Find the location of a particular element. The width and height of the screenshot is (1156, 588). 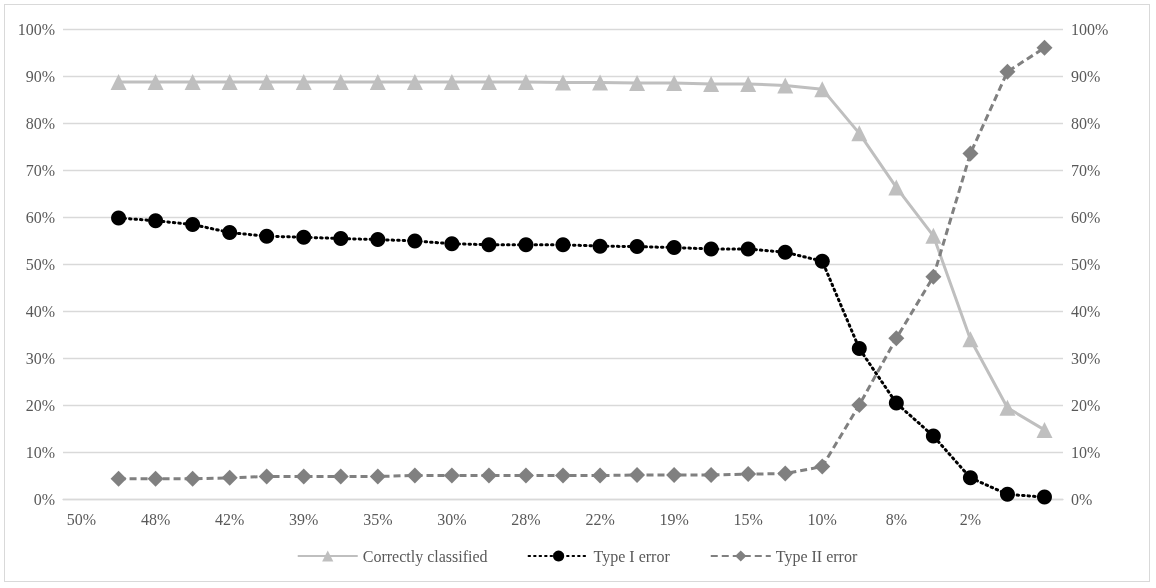

y2-tick-label: 50% is located at coordinates (1086, 264).